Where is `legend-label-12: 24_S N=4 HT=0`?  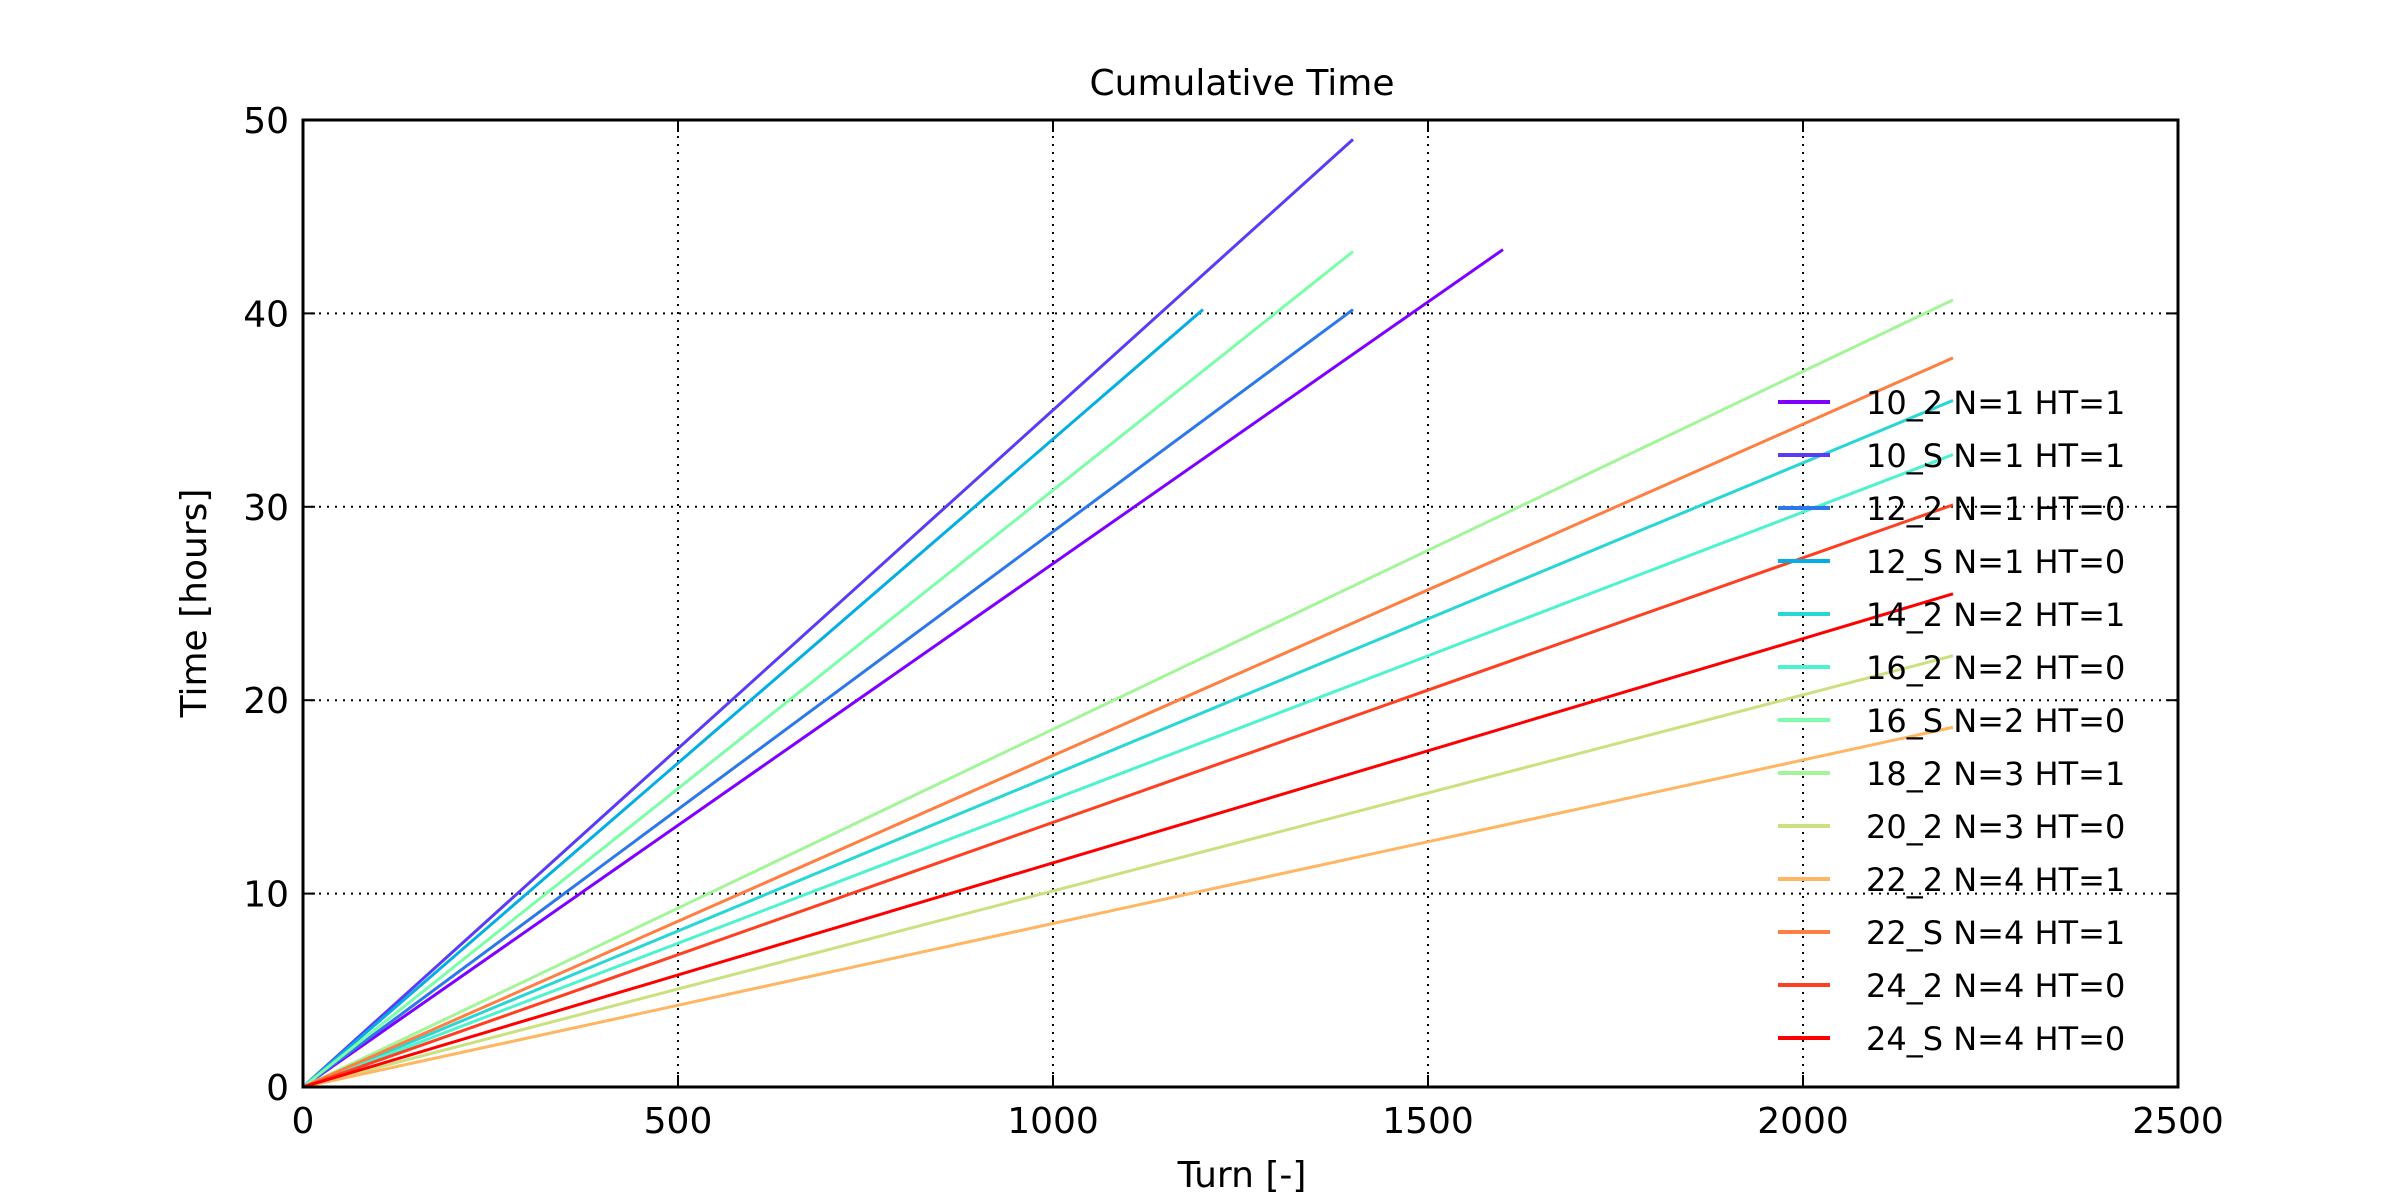 legend-label-12: 24_S N=4 HT=0 is located at coordinates (1995, 1039).